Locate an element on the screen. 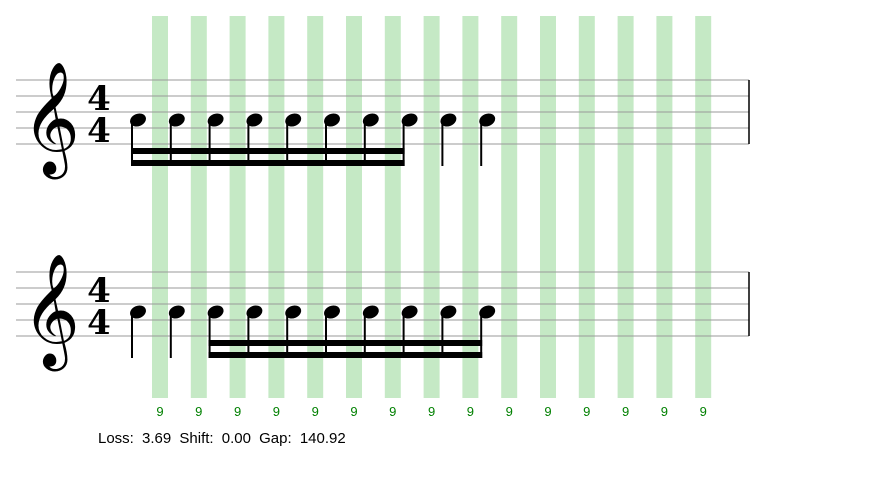 This screenshot has width=880, height=500. loss-value: 3.69 is located at coordinates (156, 438).